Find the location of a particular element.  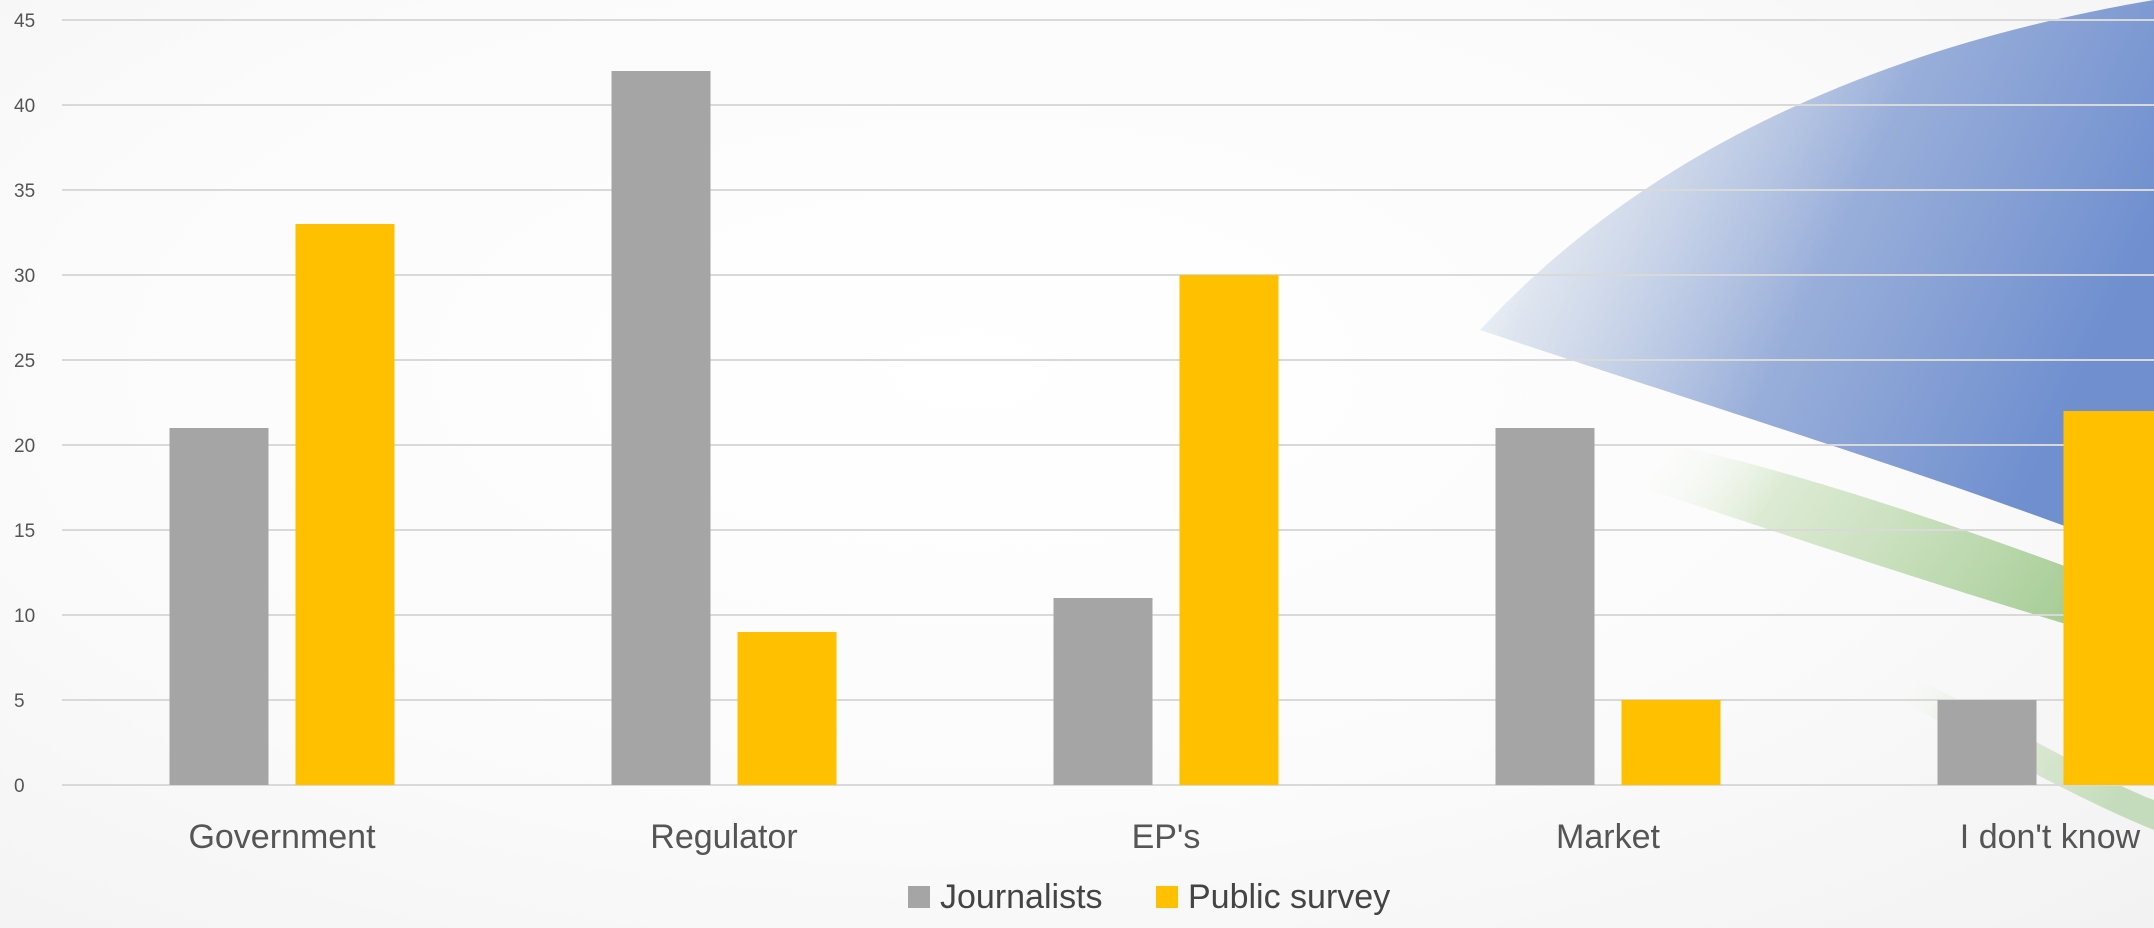

x-category-label: EP's is located at coordinates (1166, 837).